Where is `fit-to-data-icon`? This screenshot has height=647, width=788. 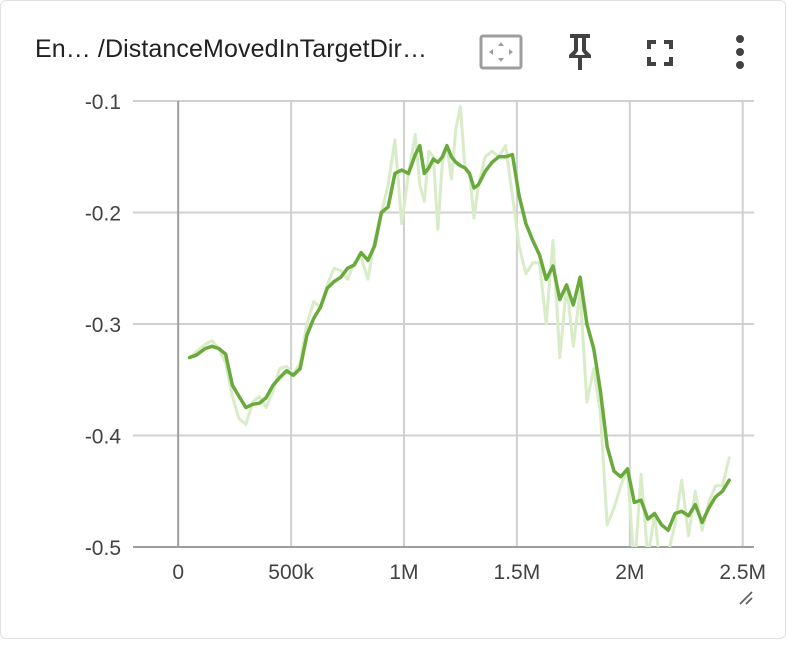
fit-to-data-icon is located at coordinates (501, 52).